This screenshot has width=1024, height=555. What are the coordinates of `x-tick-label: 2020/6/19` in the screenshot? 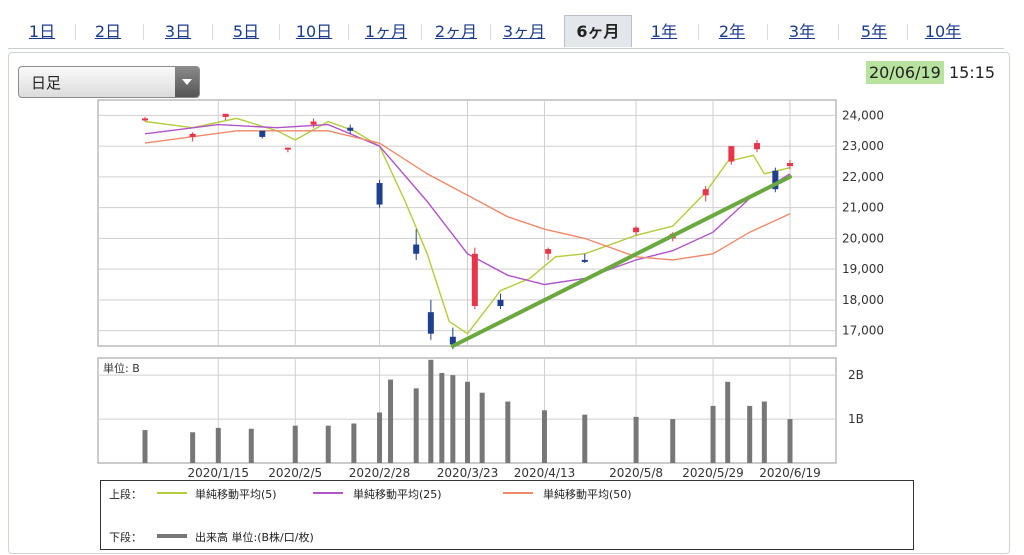 It's located at (790, 473).